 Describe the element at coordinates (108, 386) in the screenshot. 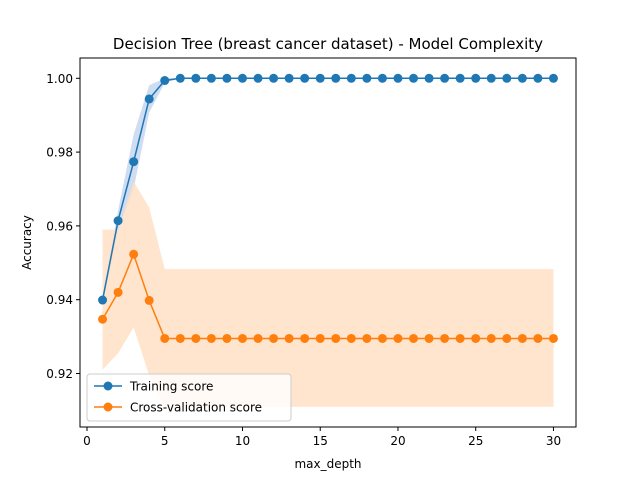

I see `legend-marker-training` at that location.